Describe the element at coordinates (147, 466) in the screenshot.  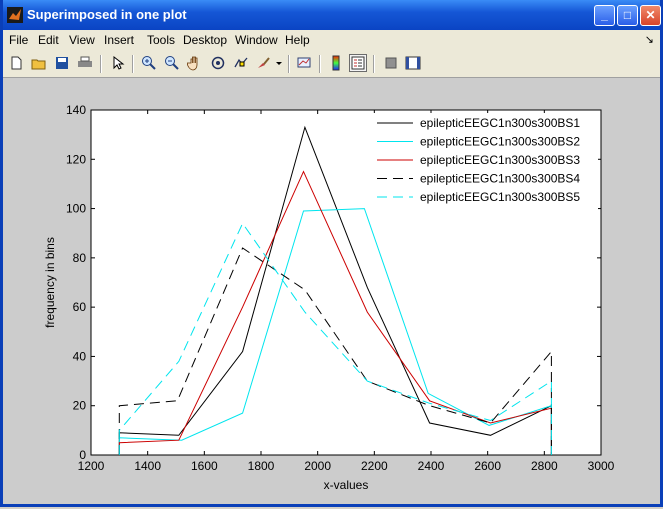
I see `x-tick-label: 1400` at that location.